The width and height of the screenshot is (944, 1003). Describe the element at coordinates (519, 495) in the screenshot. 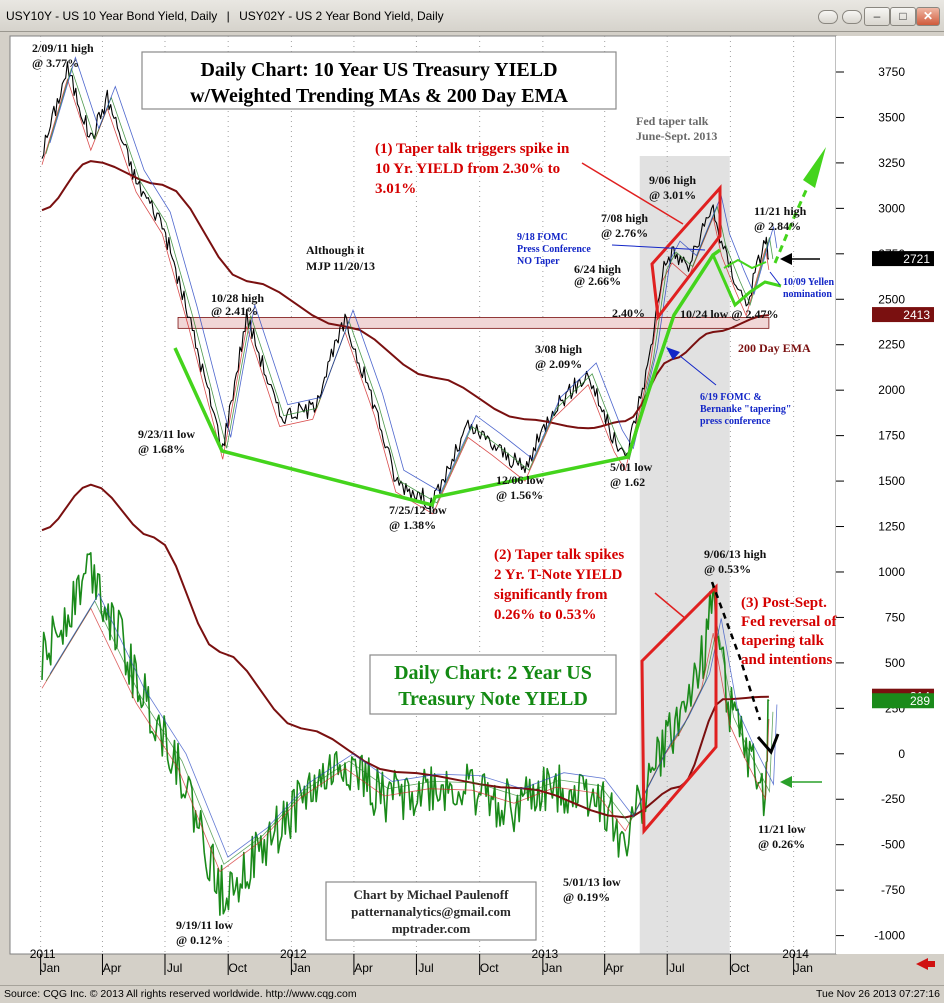

I see `annotation-12-06-low: @ 1.56%` at that location.